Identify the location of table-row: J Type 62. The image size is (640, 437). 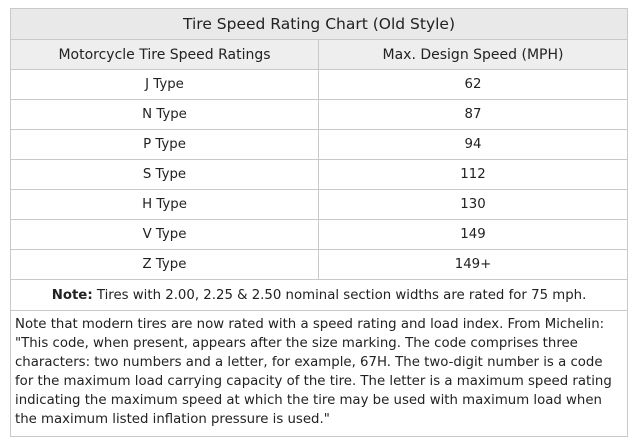
(319, 84).